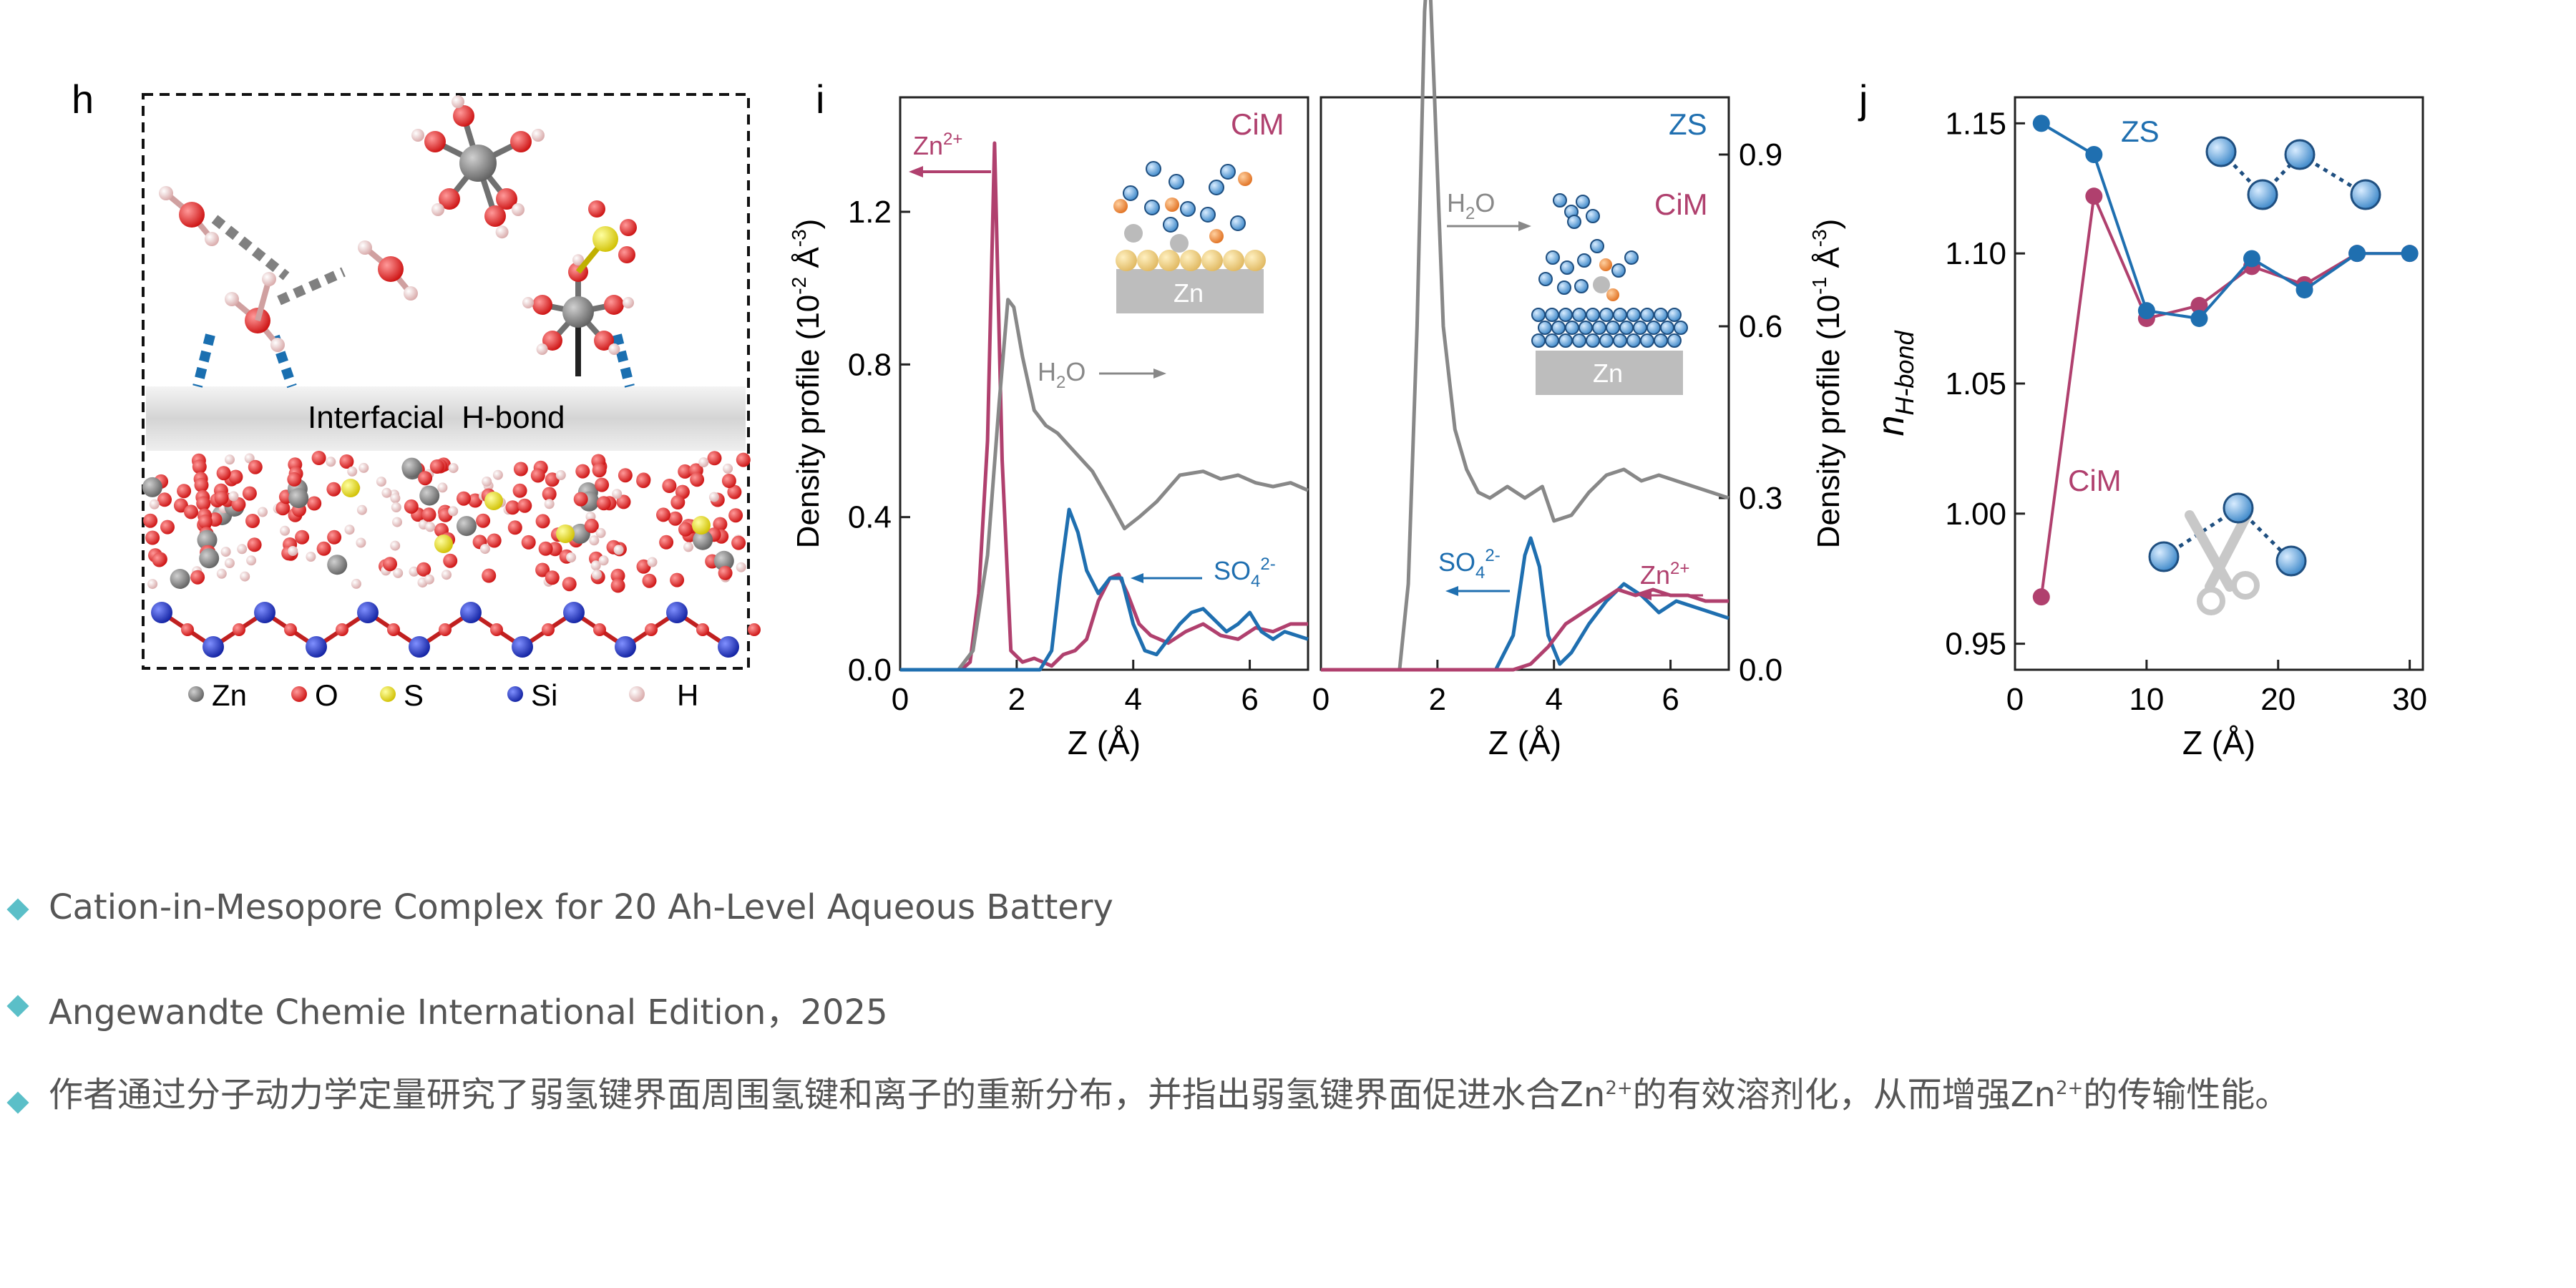 The height and width of the screenshot is (1288, 2576). What do you see at coordinates (820, 100) in the screenshot?
I see `panel-i-label: i` at bounding box center [820, 100].